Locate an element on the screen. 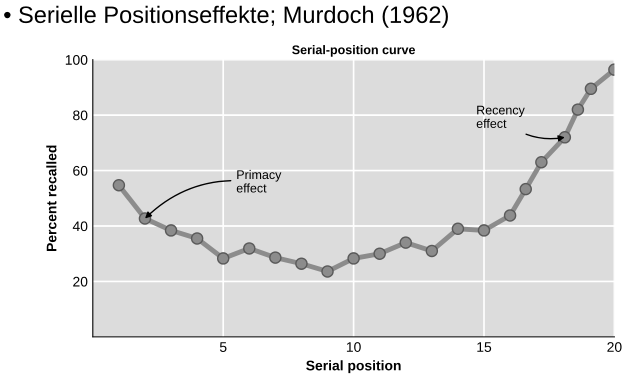 This screenshot has width=640, height=385. chart-title: • Serielle Positionseffekte; Murdoch (1962) is located at coordinates (226, 17).